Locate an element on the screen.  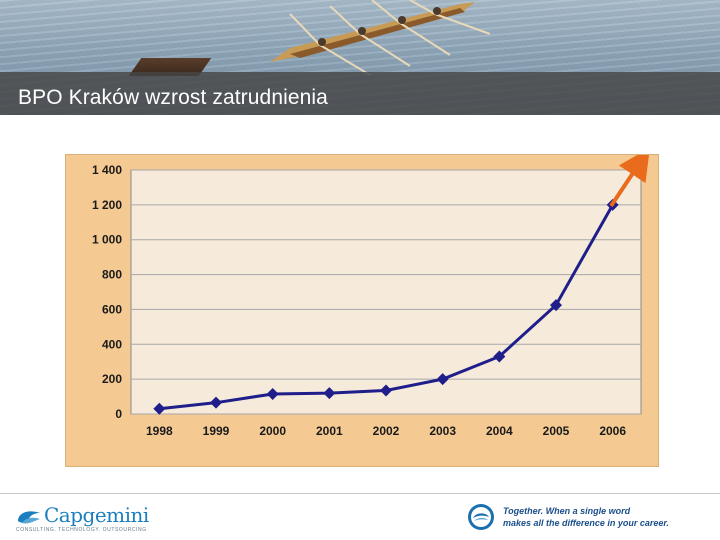
x-tick-label: 2006 is located at coordinates (612, 431).